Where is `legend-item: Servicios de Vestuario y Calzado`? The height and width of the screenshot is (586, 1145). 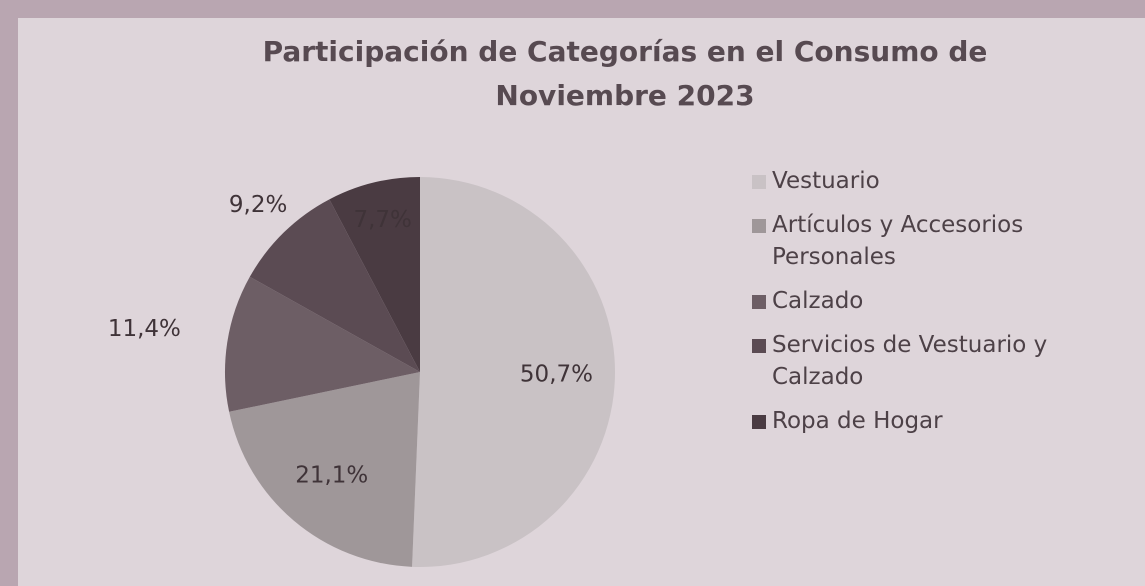
legend-item: Servicios de Vestuario y Calzado is located at coordinates (927, 361).